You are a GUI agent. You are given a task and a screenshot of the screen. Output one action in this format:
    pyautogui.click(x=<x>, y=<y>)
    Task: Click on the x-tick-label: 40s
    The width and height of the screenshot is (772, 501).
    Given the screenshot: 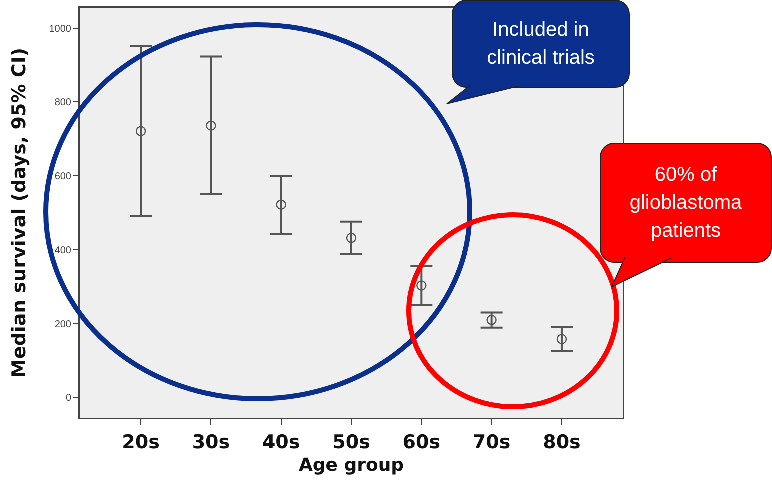 What is the action you would take?
    pyautogui.click(x=281, y=442)
    